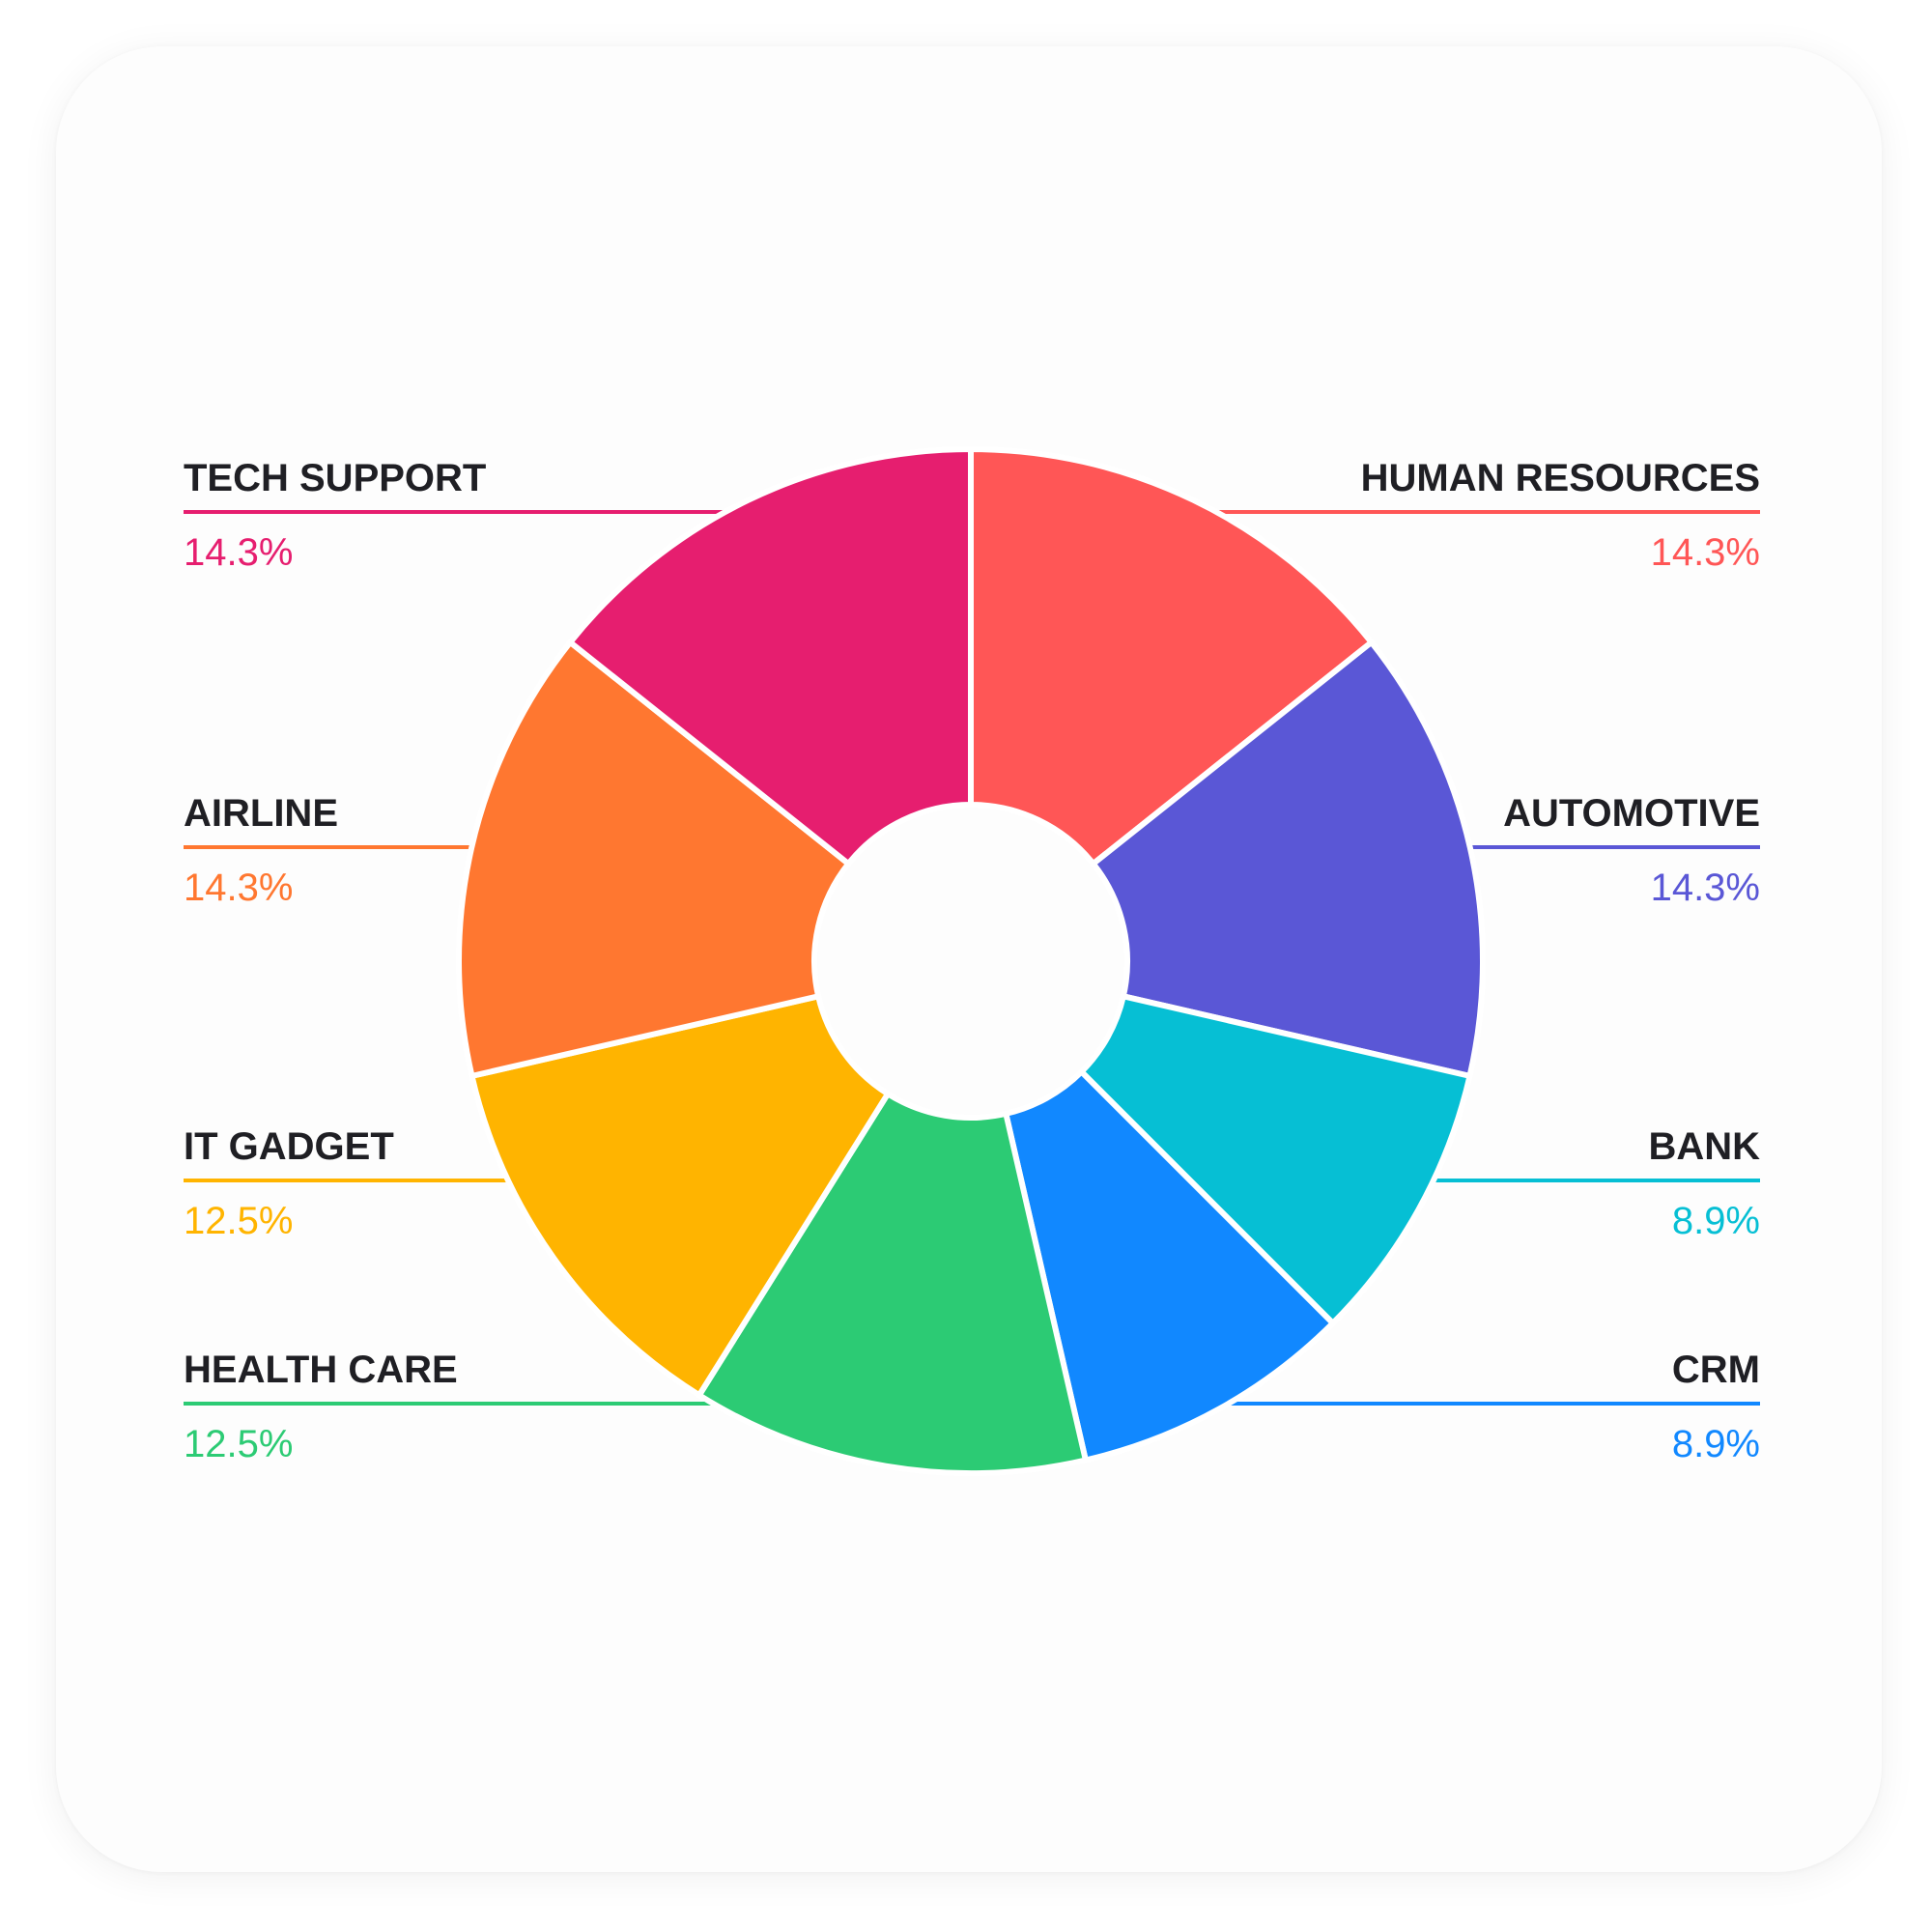  What do you see at coordinates (238, 1221) in the screenshot?
I see `label-value-it-gadget: 12.5%` at bounding box center [238, 1221].